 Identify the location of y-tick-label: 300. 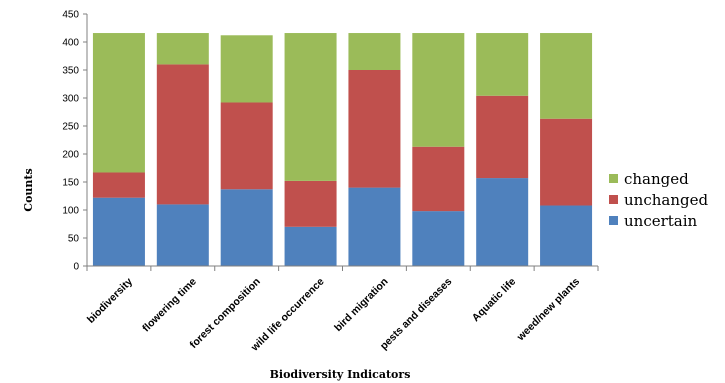
(70, 99).